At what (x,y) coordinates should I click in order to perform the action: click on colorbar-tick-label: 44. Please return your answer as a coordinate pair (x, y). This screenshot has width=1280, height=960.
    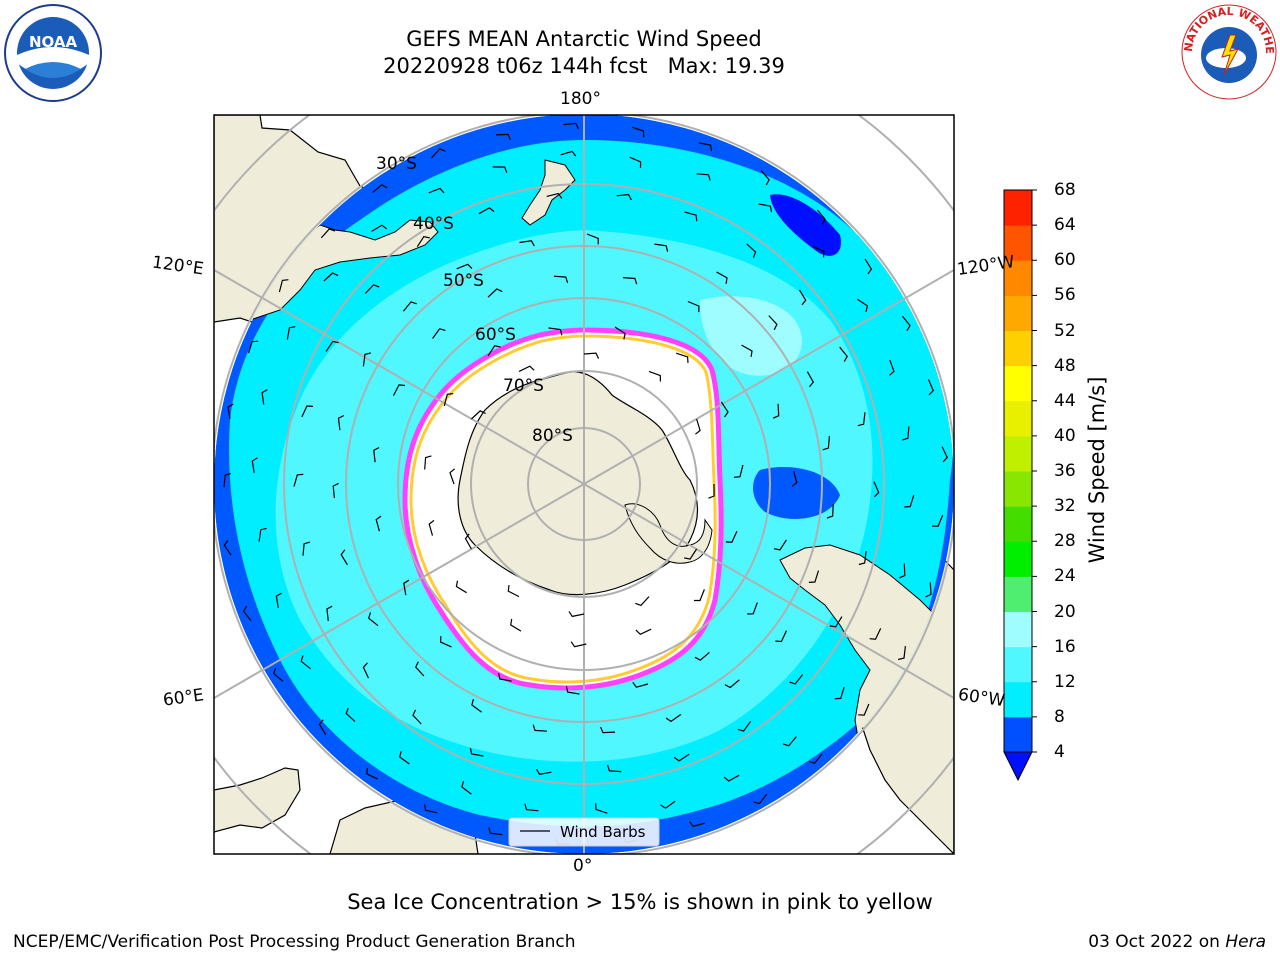
    Looking at the image, I should click on (1065, 400).